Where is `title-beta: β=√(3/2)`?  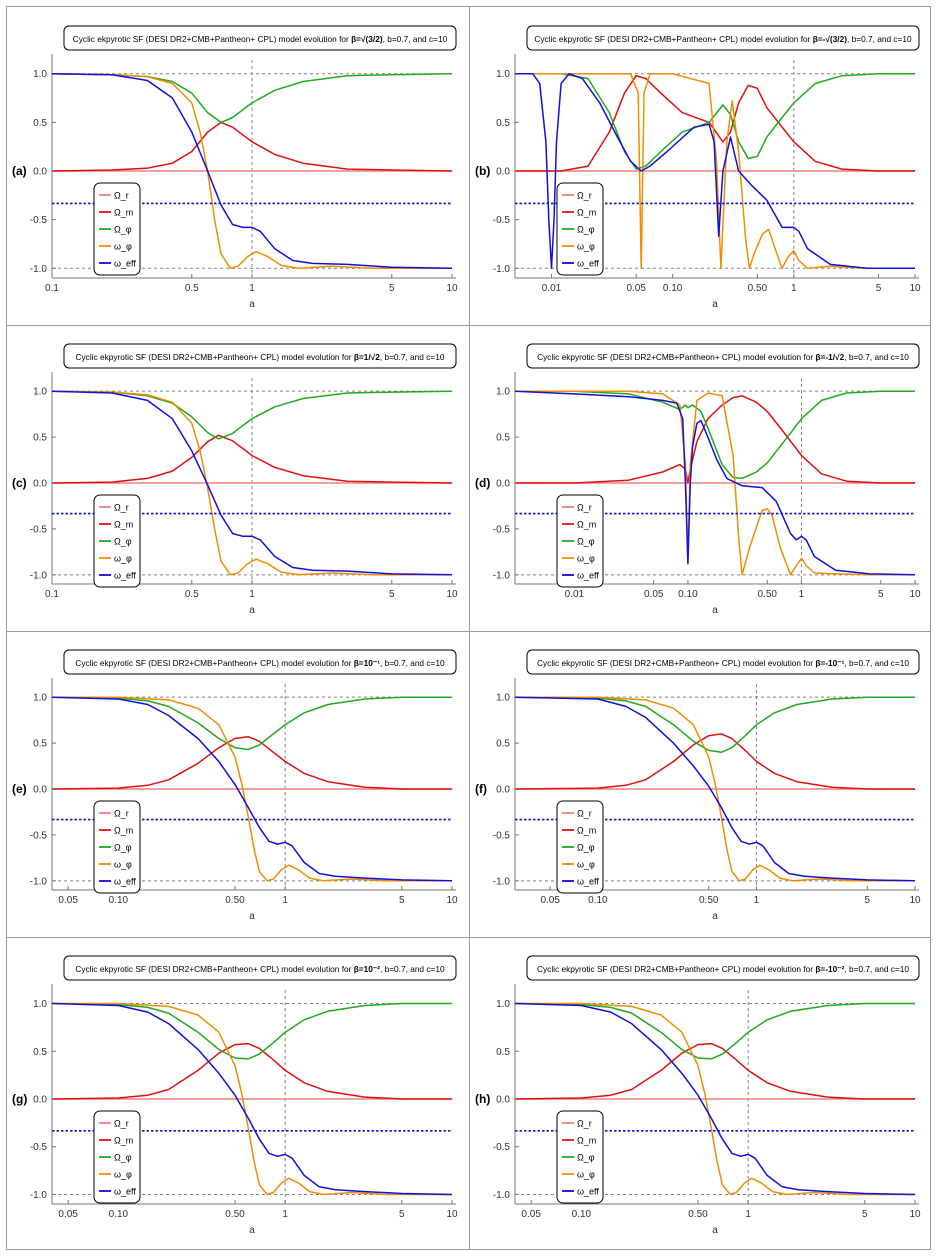
title-beta: β=√(3/2) is located at coordinates (367, 39).